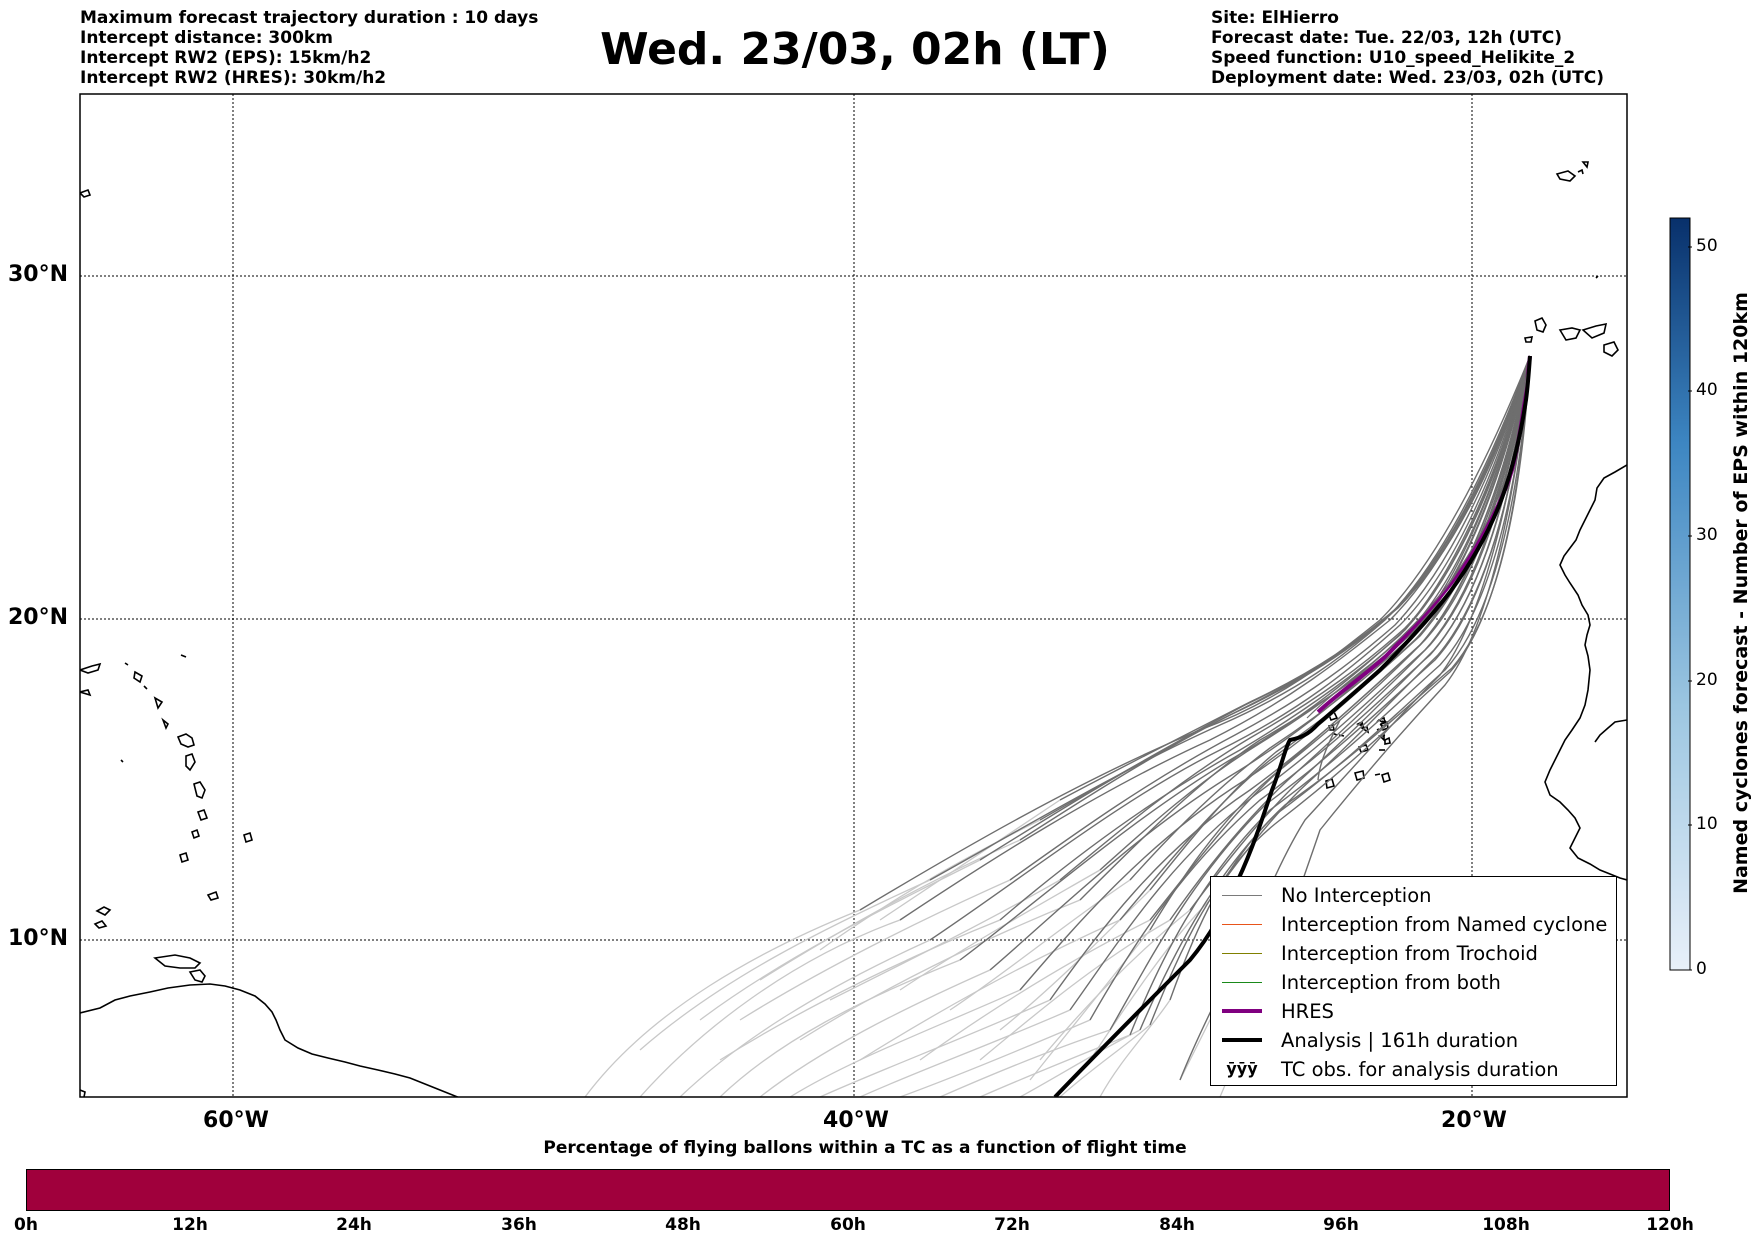  I want to click on forecast-date-text: Forecast date: Tue. 22/03, 12h (UTC), so click(1386, 38).